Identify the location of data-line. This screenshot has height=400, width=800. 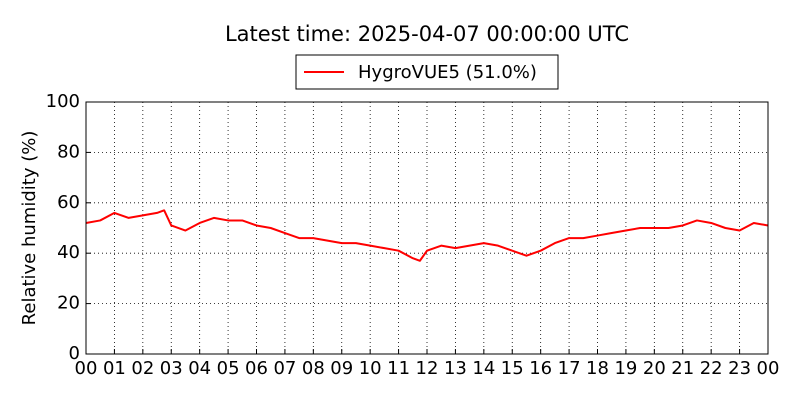
(427, 235).